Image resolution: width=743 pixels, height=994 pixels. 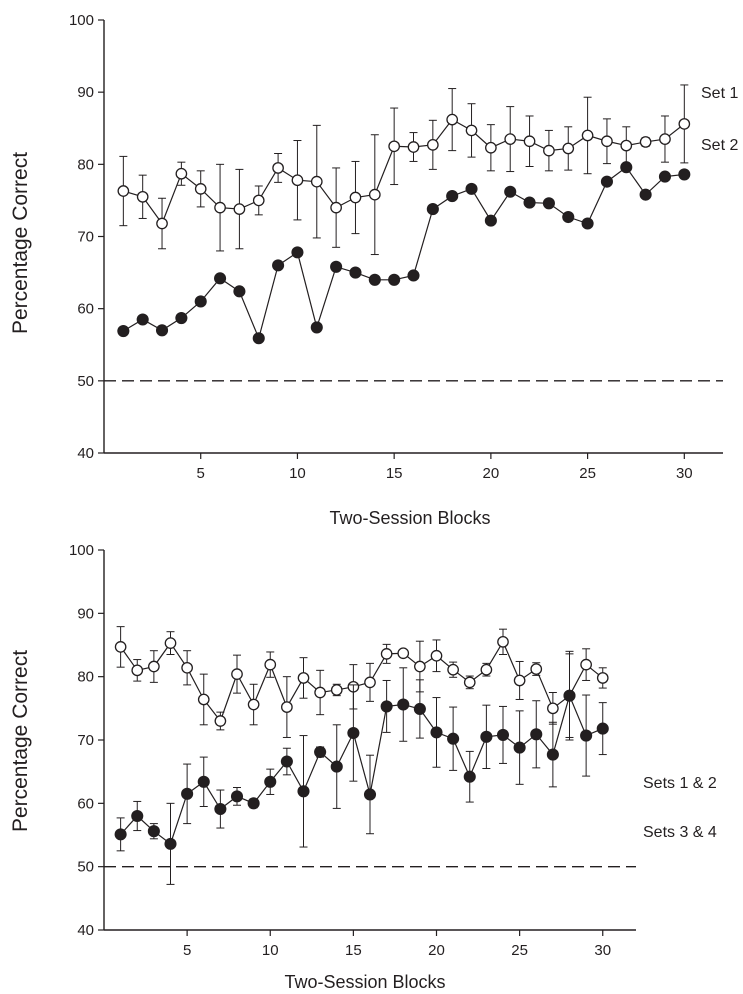 I want to click on y-tick-label: 50, so click(x=85, y=381).